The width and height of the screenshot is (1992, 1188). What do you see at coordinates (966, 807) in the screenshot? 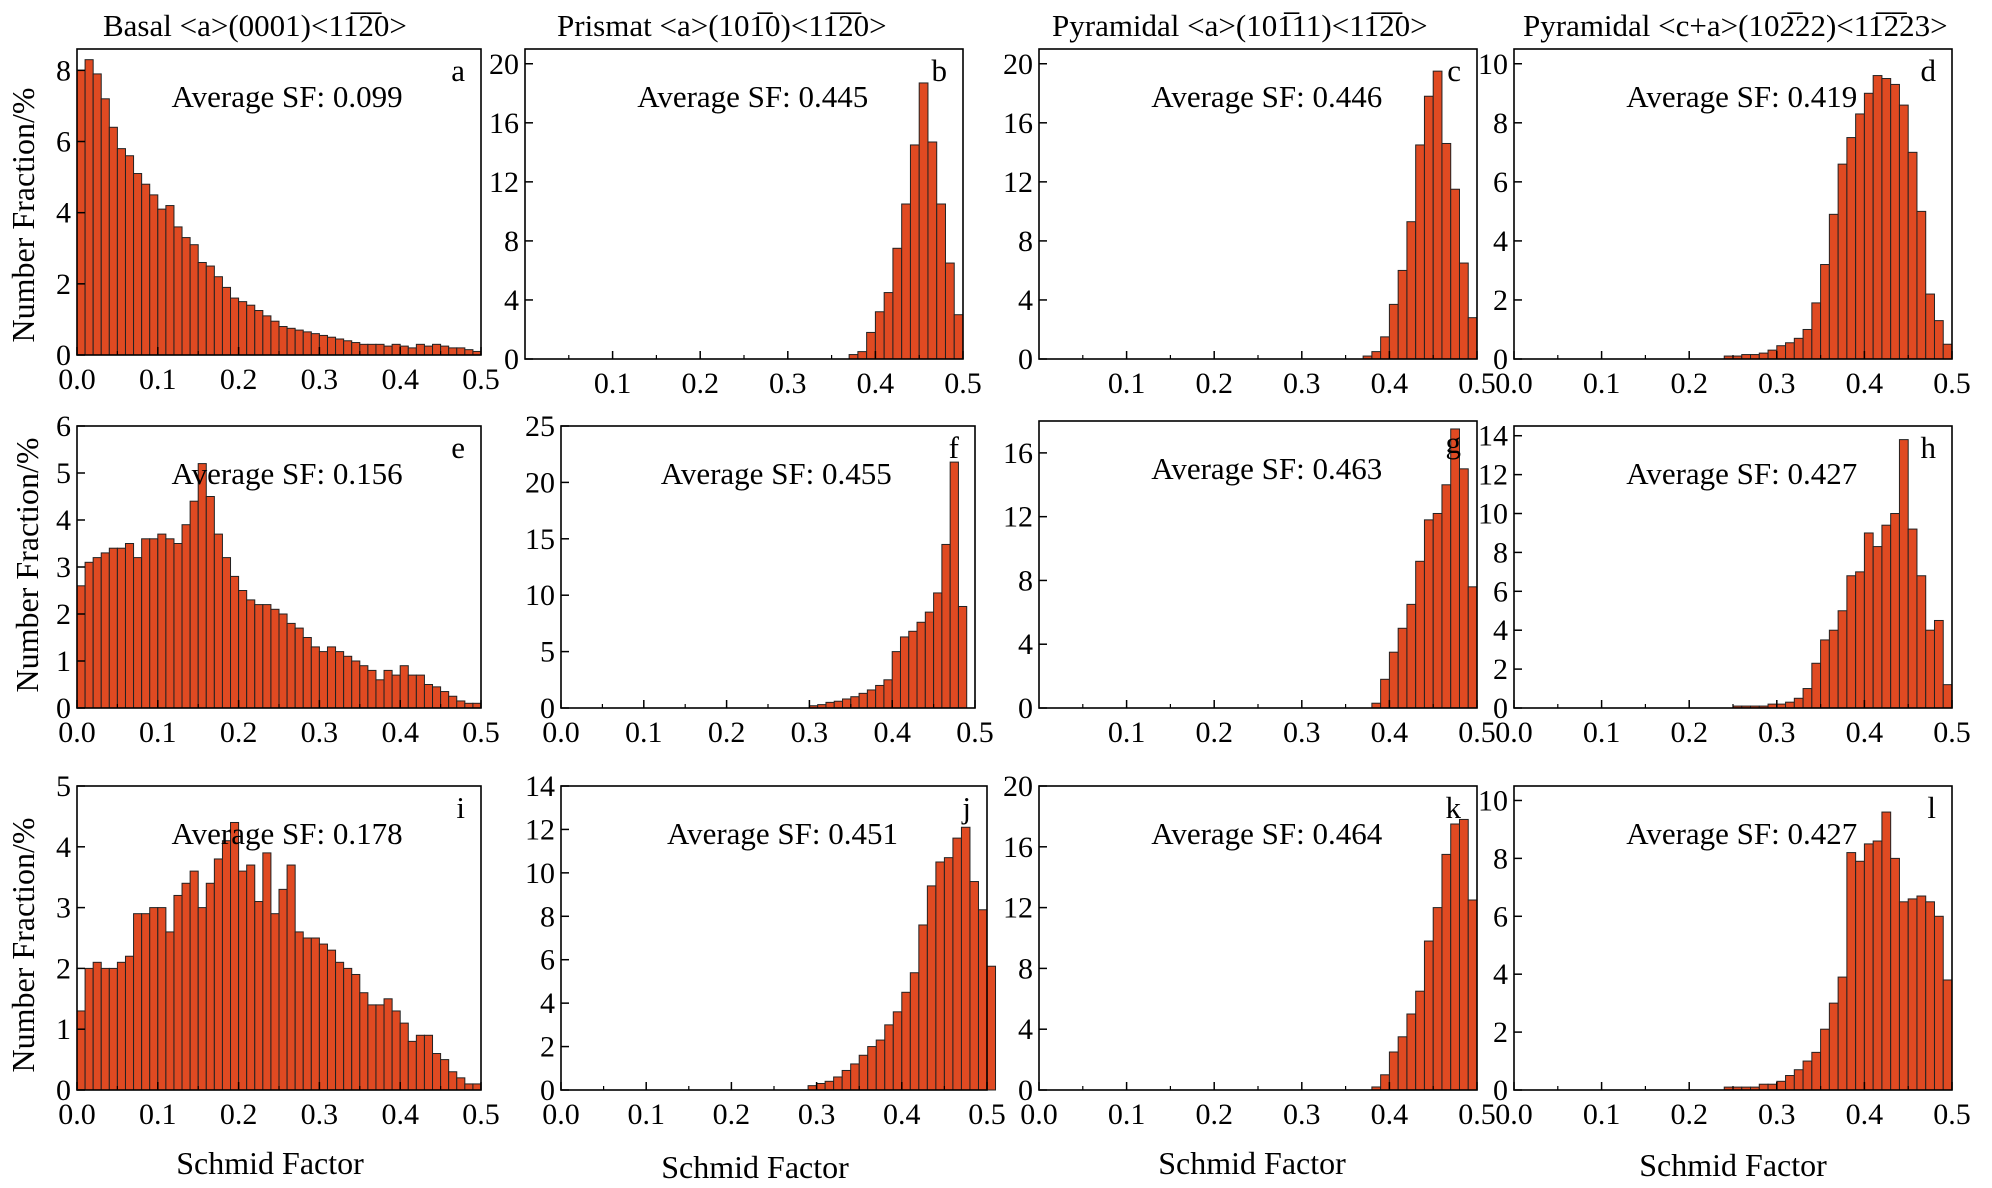
I see `panel-letter: j` at bounding box center [966, 807].